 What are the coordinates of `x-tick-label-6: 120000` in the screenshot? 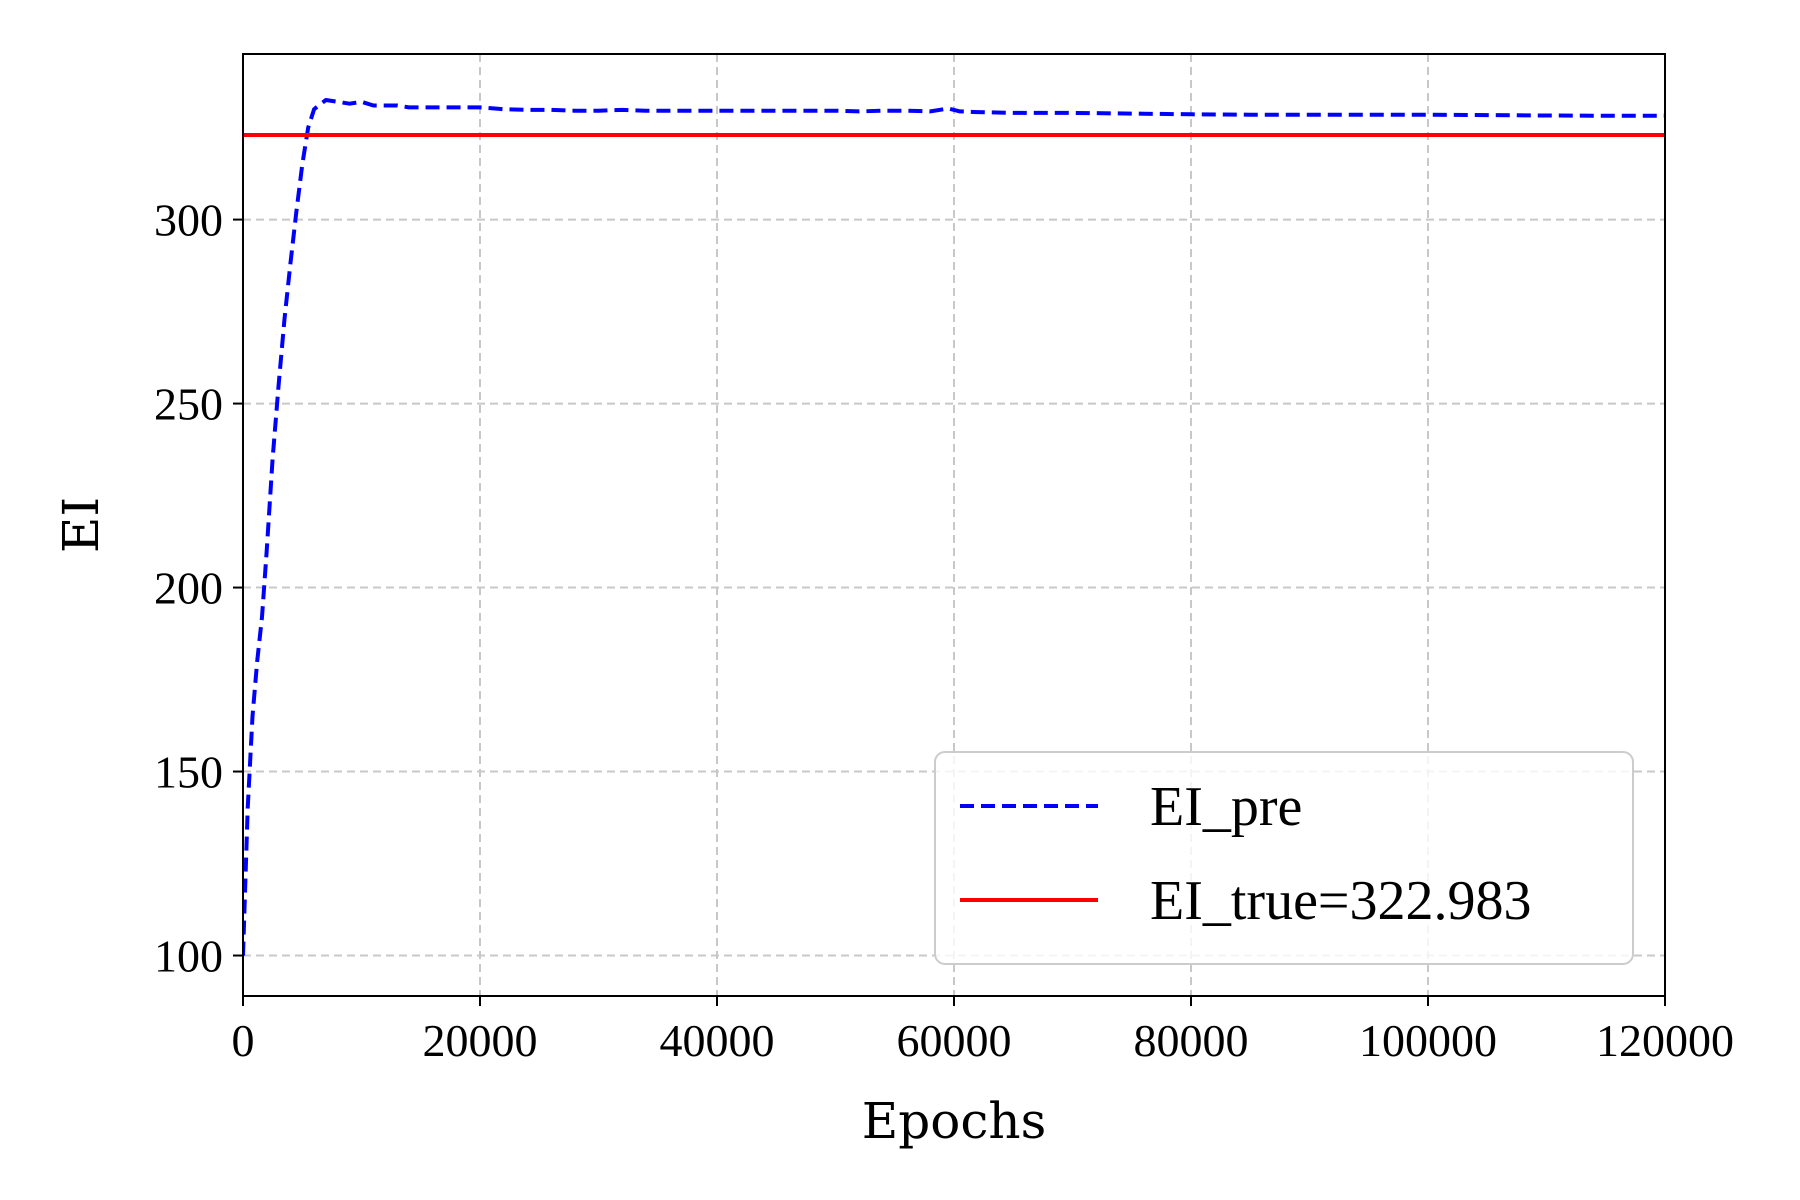 It's located at (1665, 1040).